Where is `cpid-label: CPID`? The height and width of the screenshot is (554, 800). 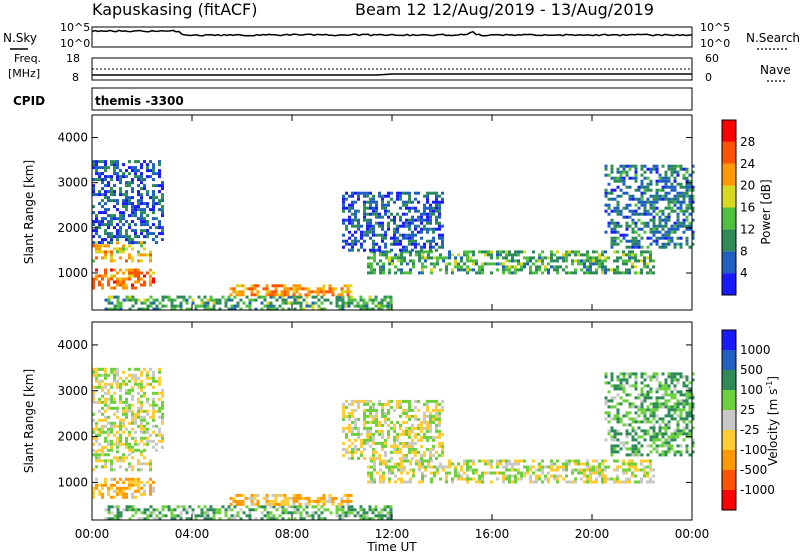
cpid-label: CPID is located at coordinates (29, 101).